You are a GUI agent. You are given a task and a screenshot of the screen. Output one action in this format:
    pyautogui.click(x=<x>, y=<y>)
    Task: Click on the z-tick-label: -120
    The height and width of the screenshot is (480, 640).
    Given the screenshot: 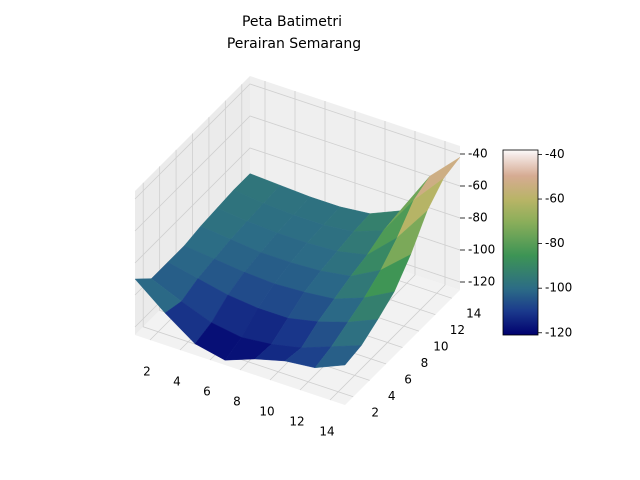 What is the action you would take?
    pyautogui.click(x=481, y=282)
    